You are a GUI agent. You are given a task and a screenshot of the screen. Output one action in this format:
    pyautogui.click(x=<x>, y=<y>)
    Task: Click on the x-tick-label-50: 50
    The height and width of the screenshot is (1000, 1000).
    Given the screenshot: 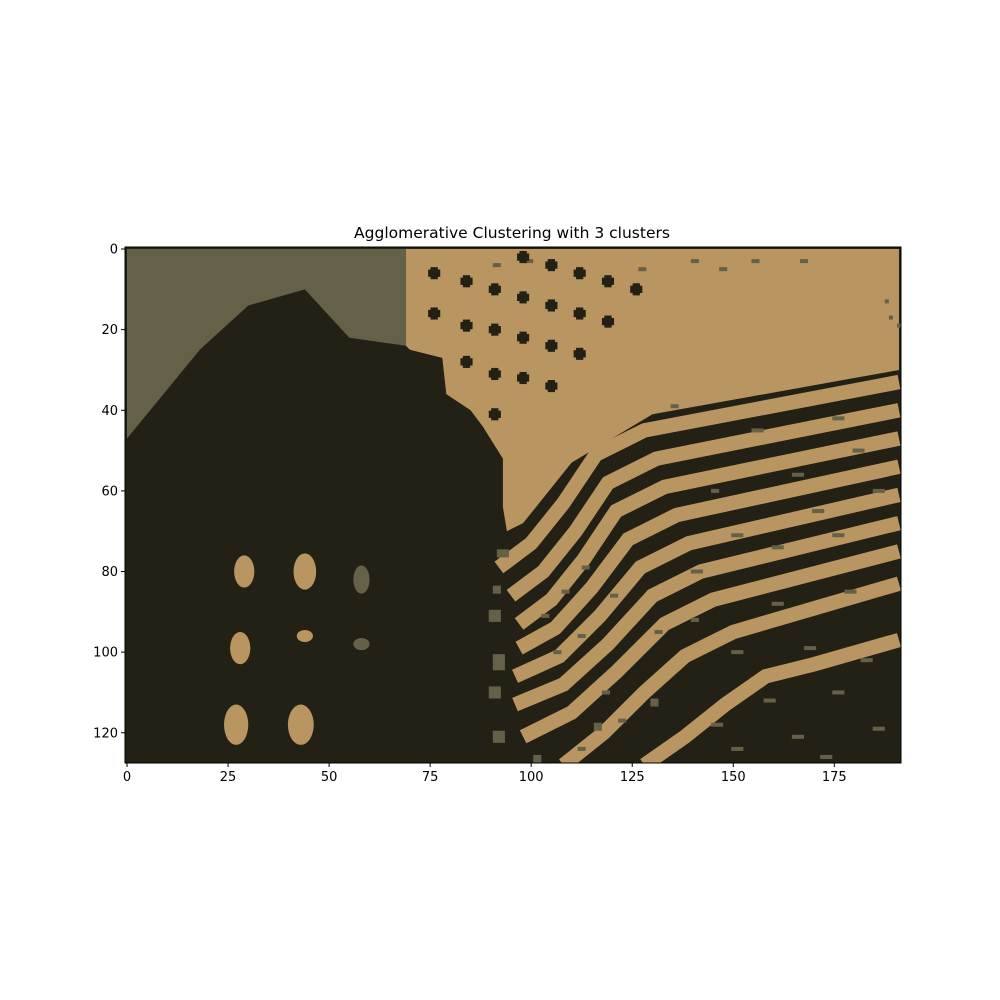 What is the action you would take?
    pyautogui.click(x=329, y=777)
    